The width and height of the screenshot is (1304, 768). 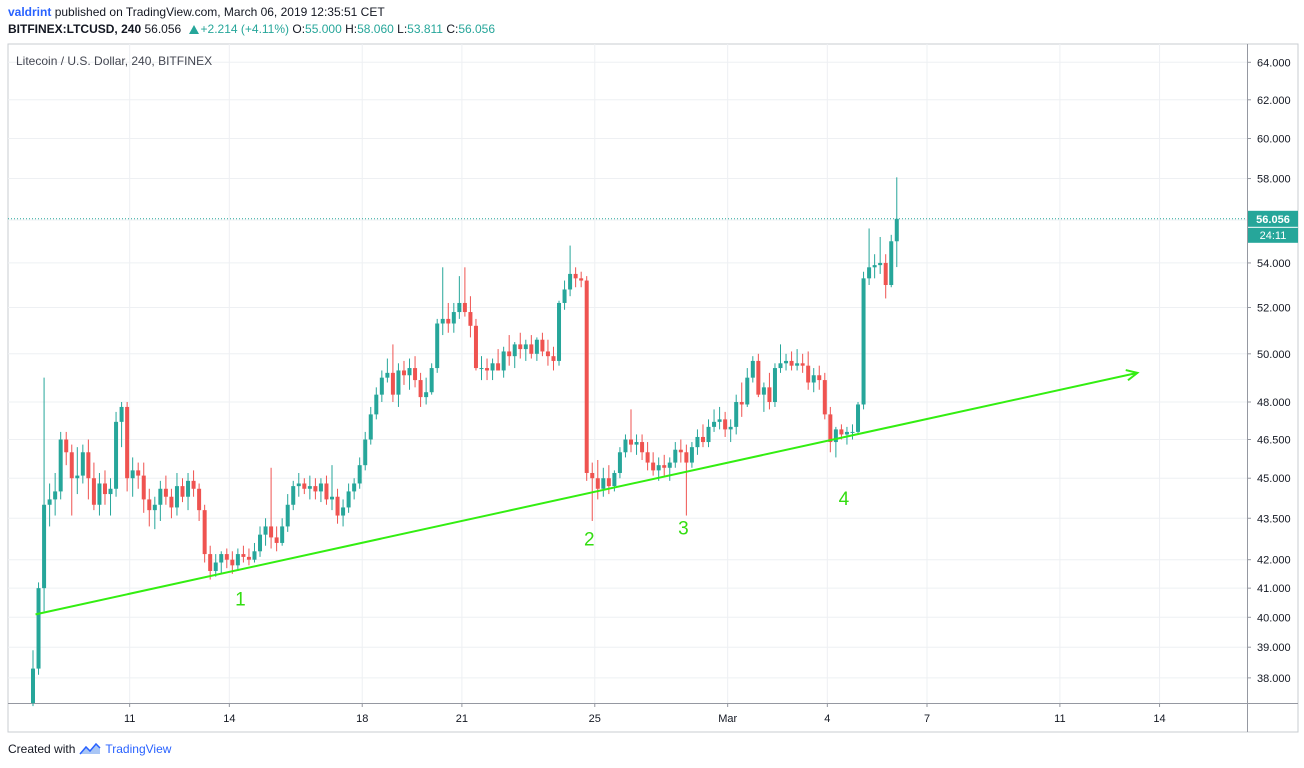 I want to click on chart-title: Litecoin / U.S. Dollar, 240, BITFINEX, so click(x=114, y=61).